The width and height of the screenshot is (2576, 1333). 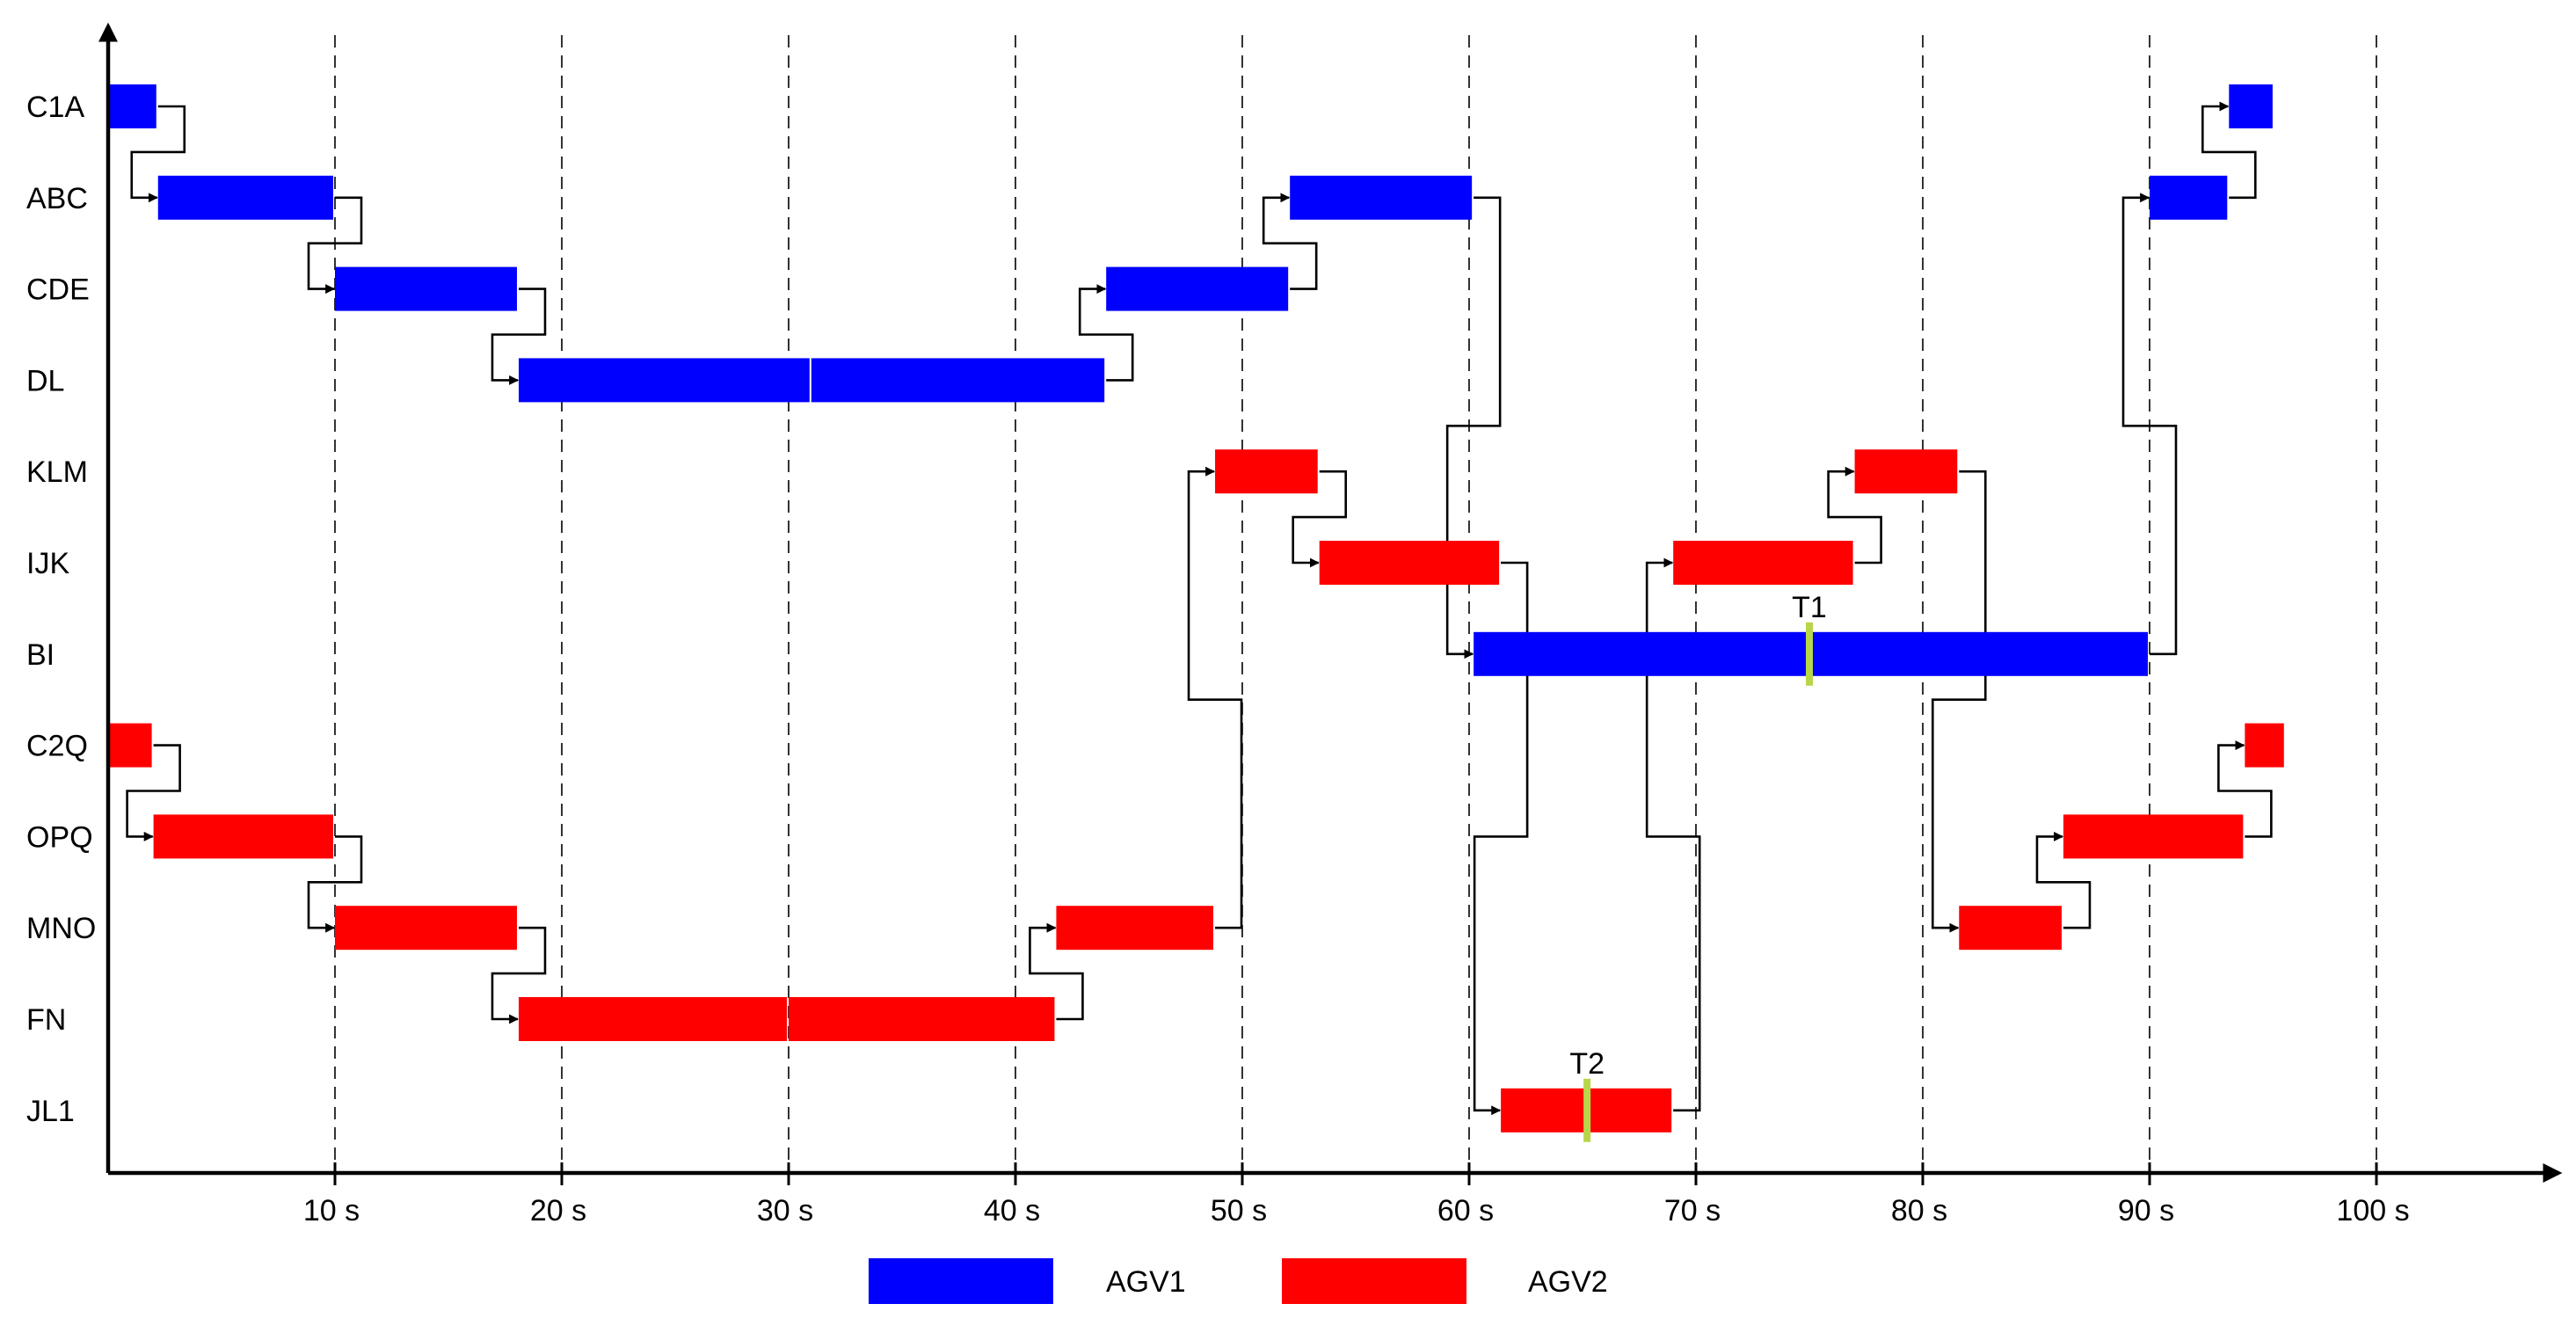 What do you see at coordinates (2146, 1211) in the screenshot?
I see `x-tick-label: 90 s` at bounding box center [2146, 1211].